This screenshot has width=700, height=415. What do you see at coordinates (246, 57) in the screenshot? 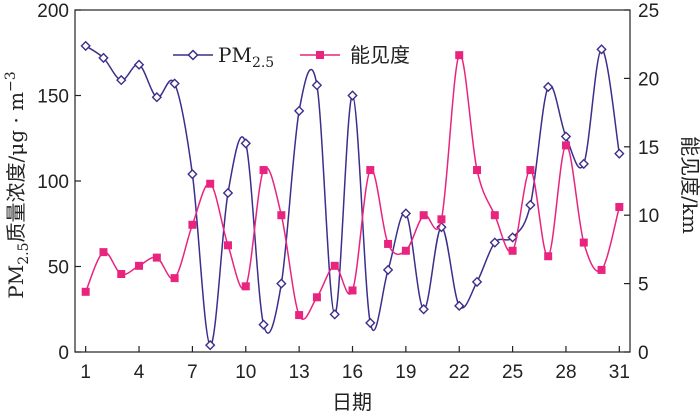
I see `legend-pm25-label: PM2.5` at bounding box center [246, 57].